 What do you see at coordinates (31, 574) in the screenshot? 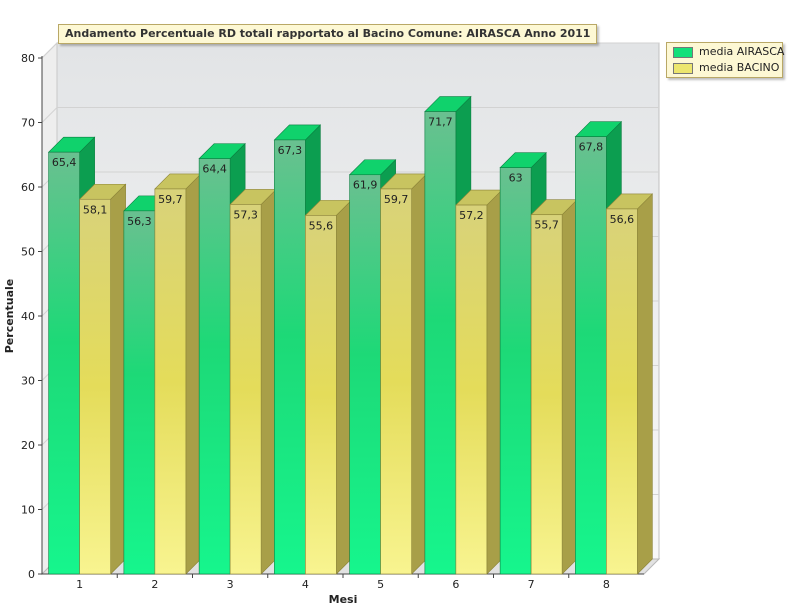
I see `y-tick-label: 0` at bounding box center [31, 574].